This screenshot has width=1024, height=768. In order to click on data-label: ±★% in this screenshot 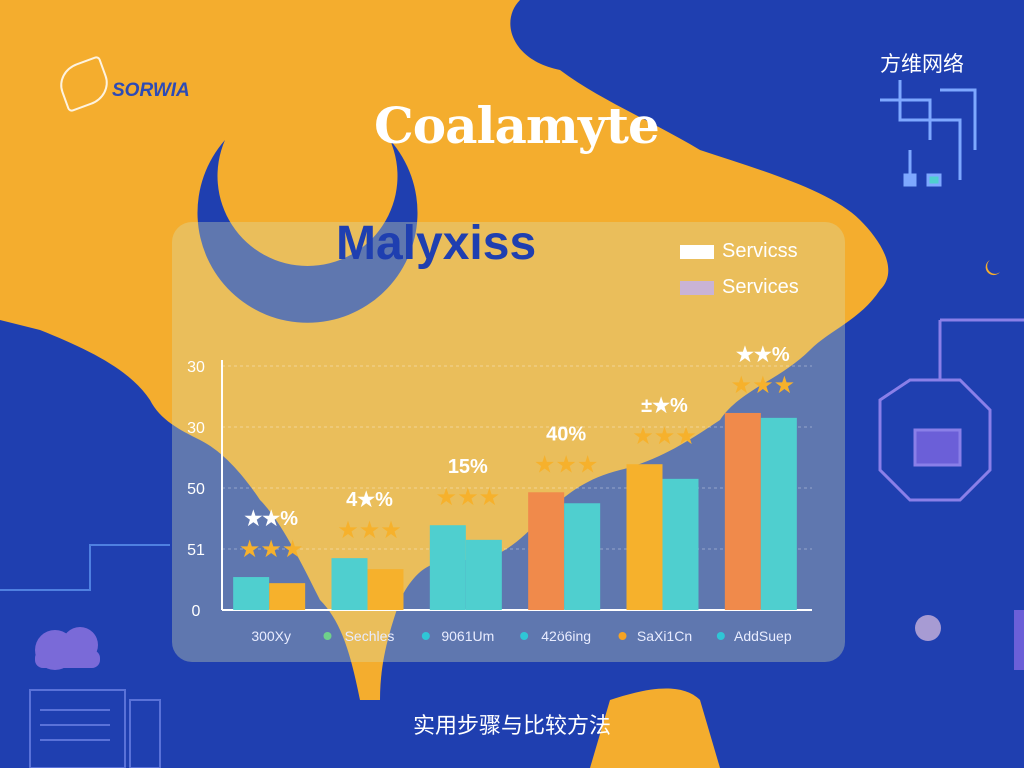, I will do `click(664, 406)`.